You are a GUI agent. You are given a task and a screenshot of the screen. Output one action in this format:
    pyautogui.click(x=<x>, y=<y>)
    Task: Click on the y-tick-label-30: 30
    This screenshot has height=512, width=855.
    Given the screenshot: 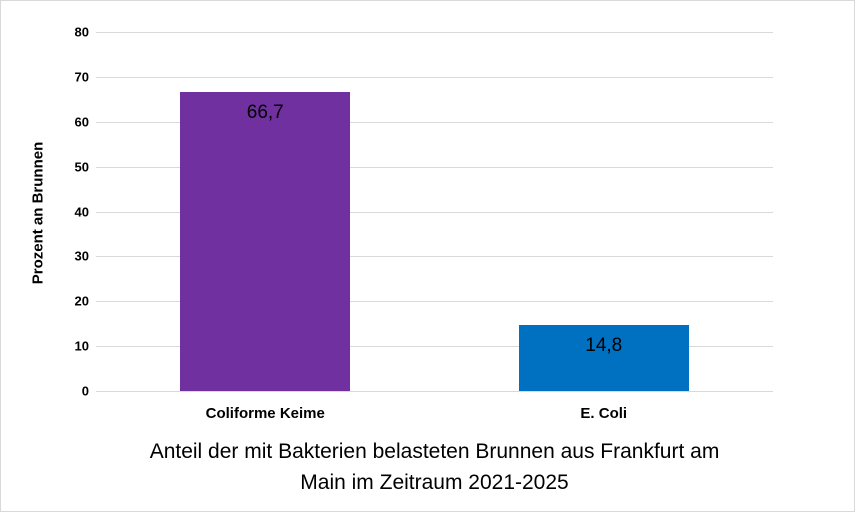 What is the action you would take?
    pyautogui.click(x=81, y=256)
    